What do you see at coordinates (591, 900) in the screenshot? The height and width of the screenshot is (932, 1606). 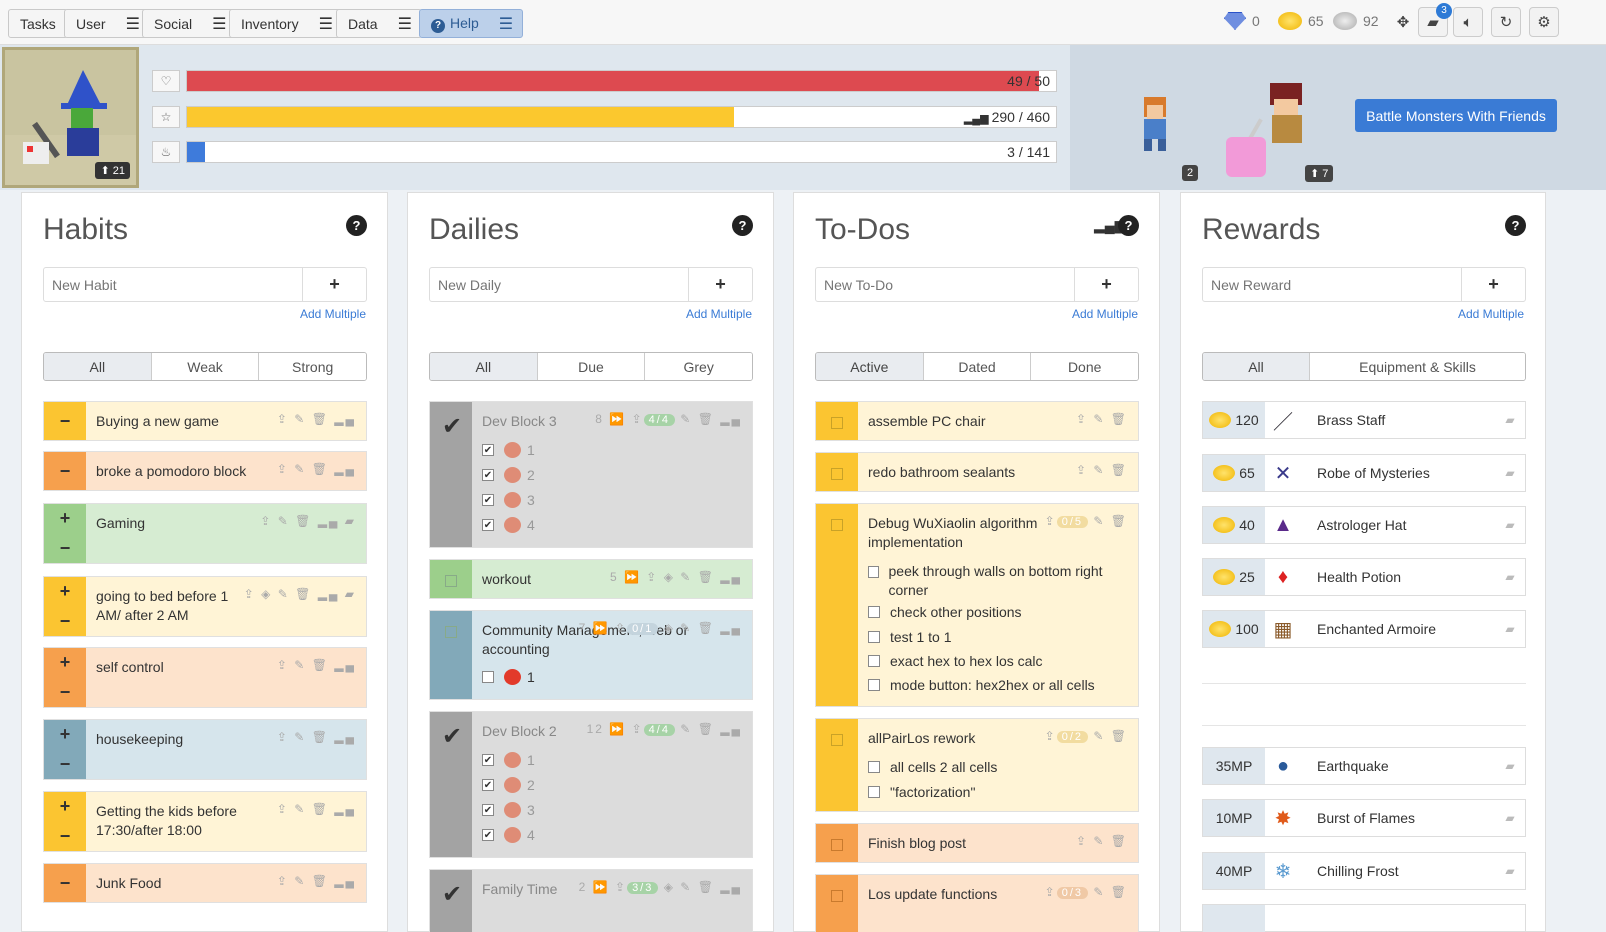 I see `daily-item: ✔ Family Time 2 ⏩ ⇪ 3/3 ◈ ✎ 🗑︎ ▂▄` at bounding box center [591, 900].